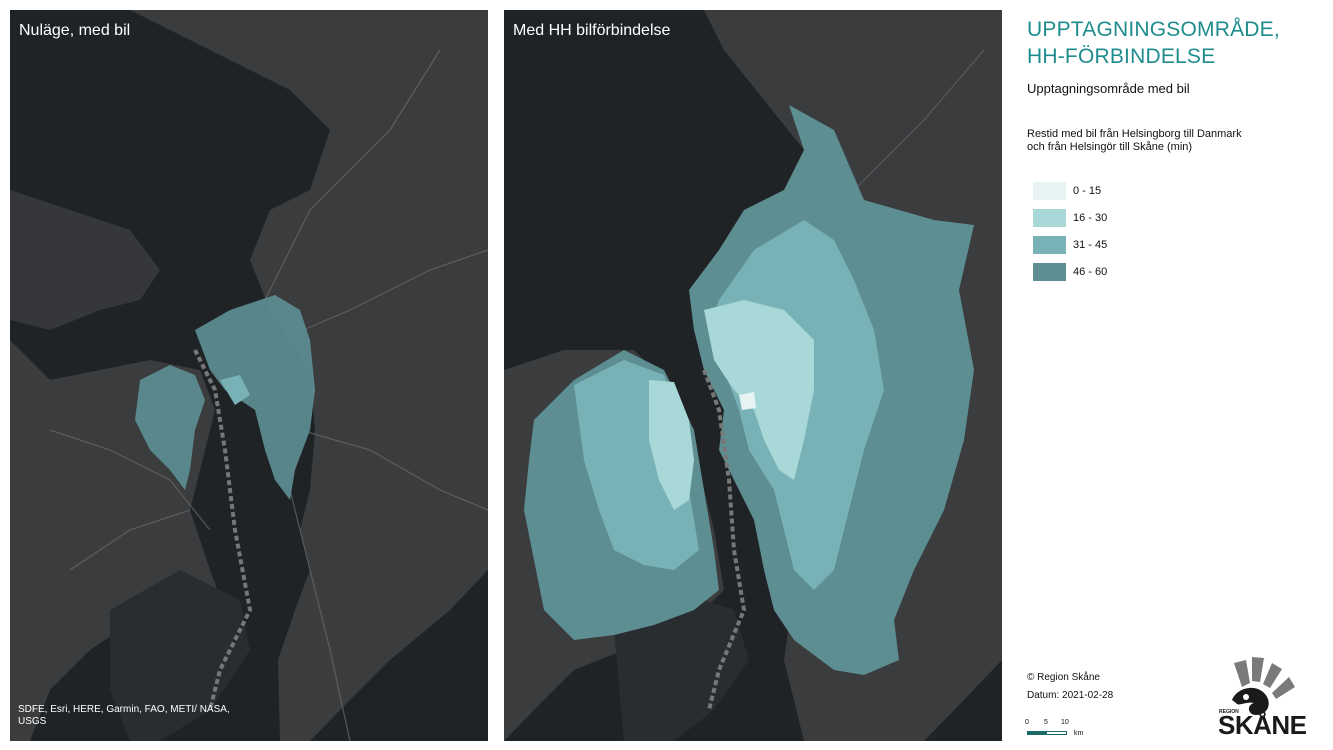  I want to click on legend-item: 31 - 45, so click(1070, 244).